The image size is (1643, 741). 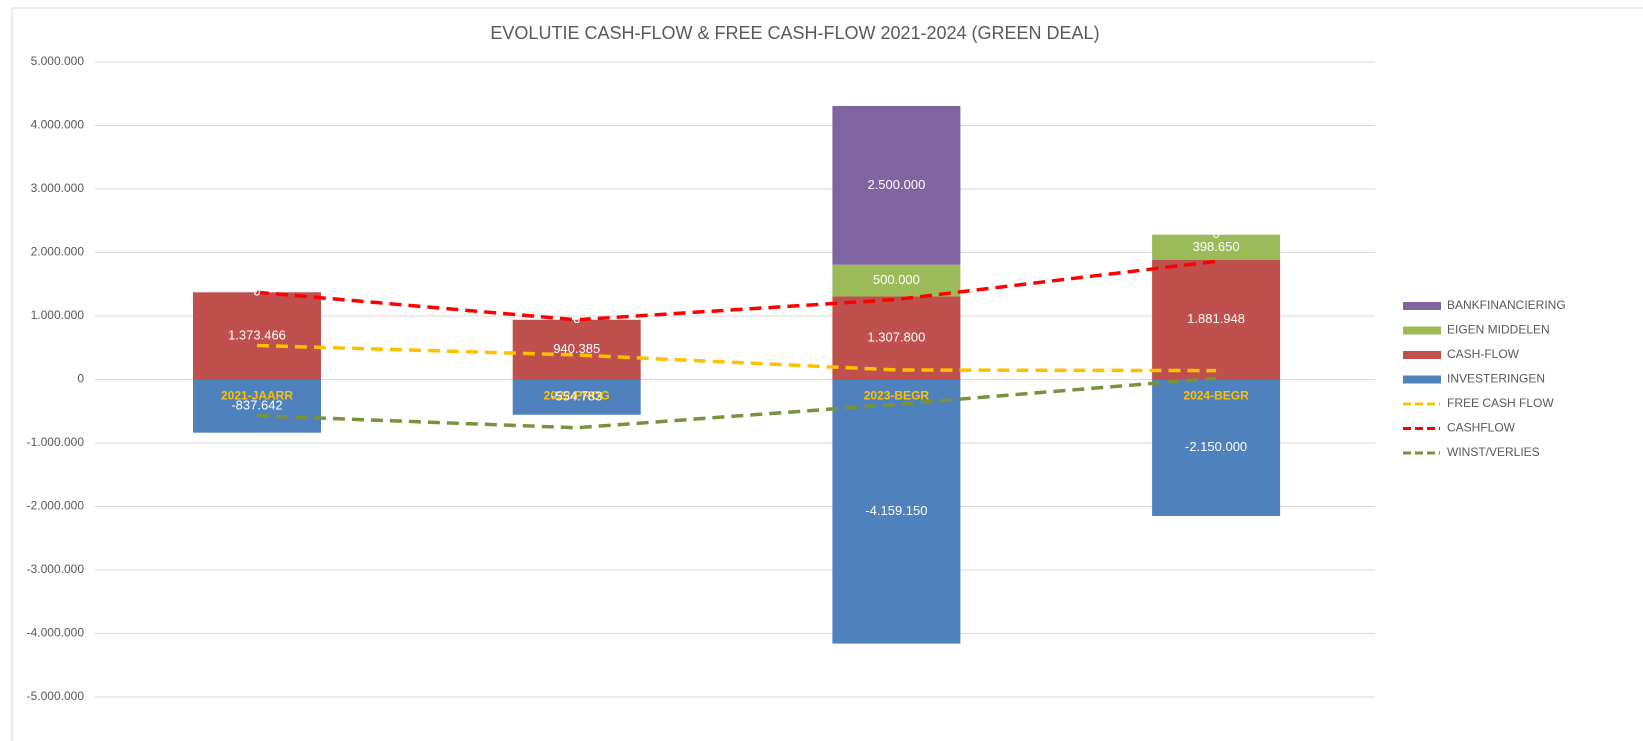 I want to click on legend-label: CASH-FLOW, so click(x=1483, y=354).